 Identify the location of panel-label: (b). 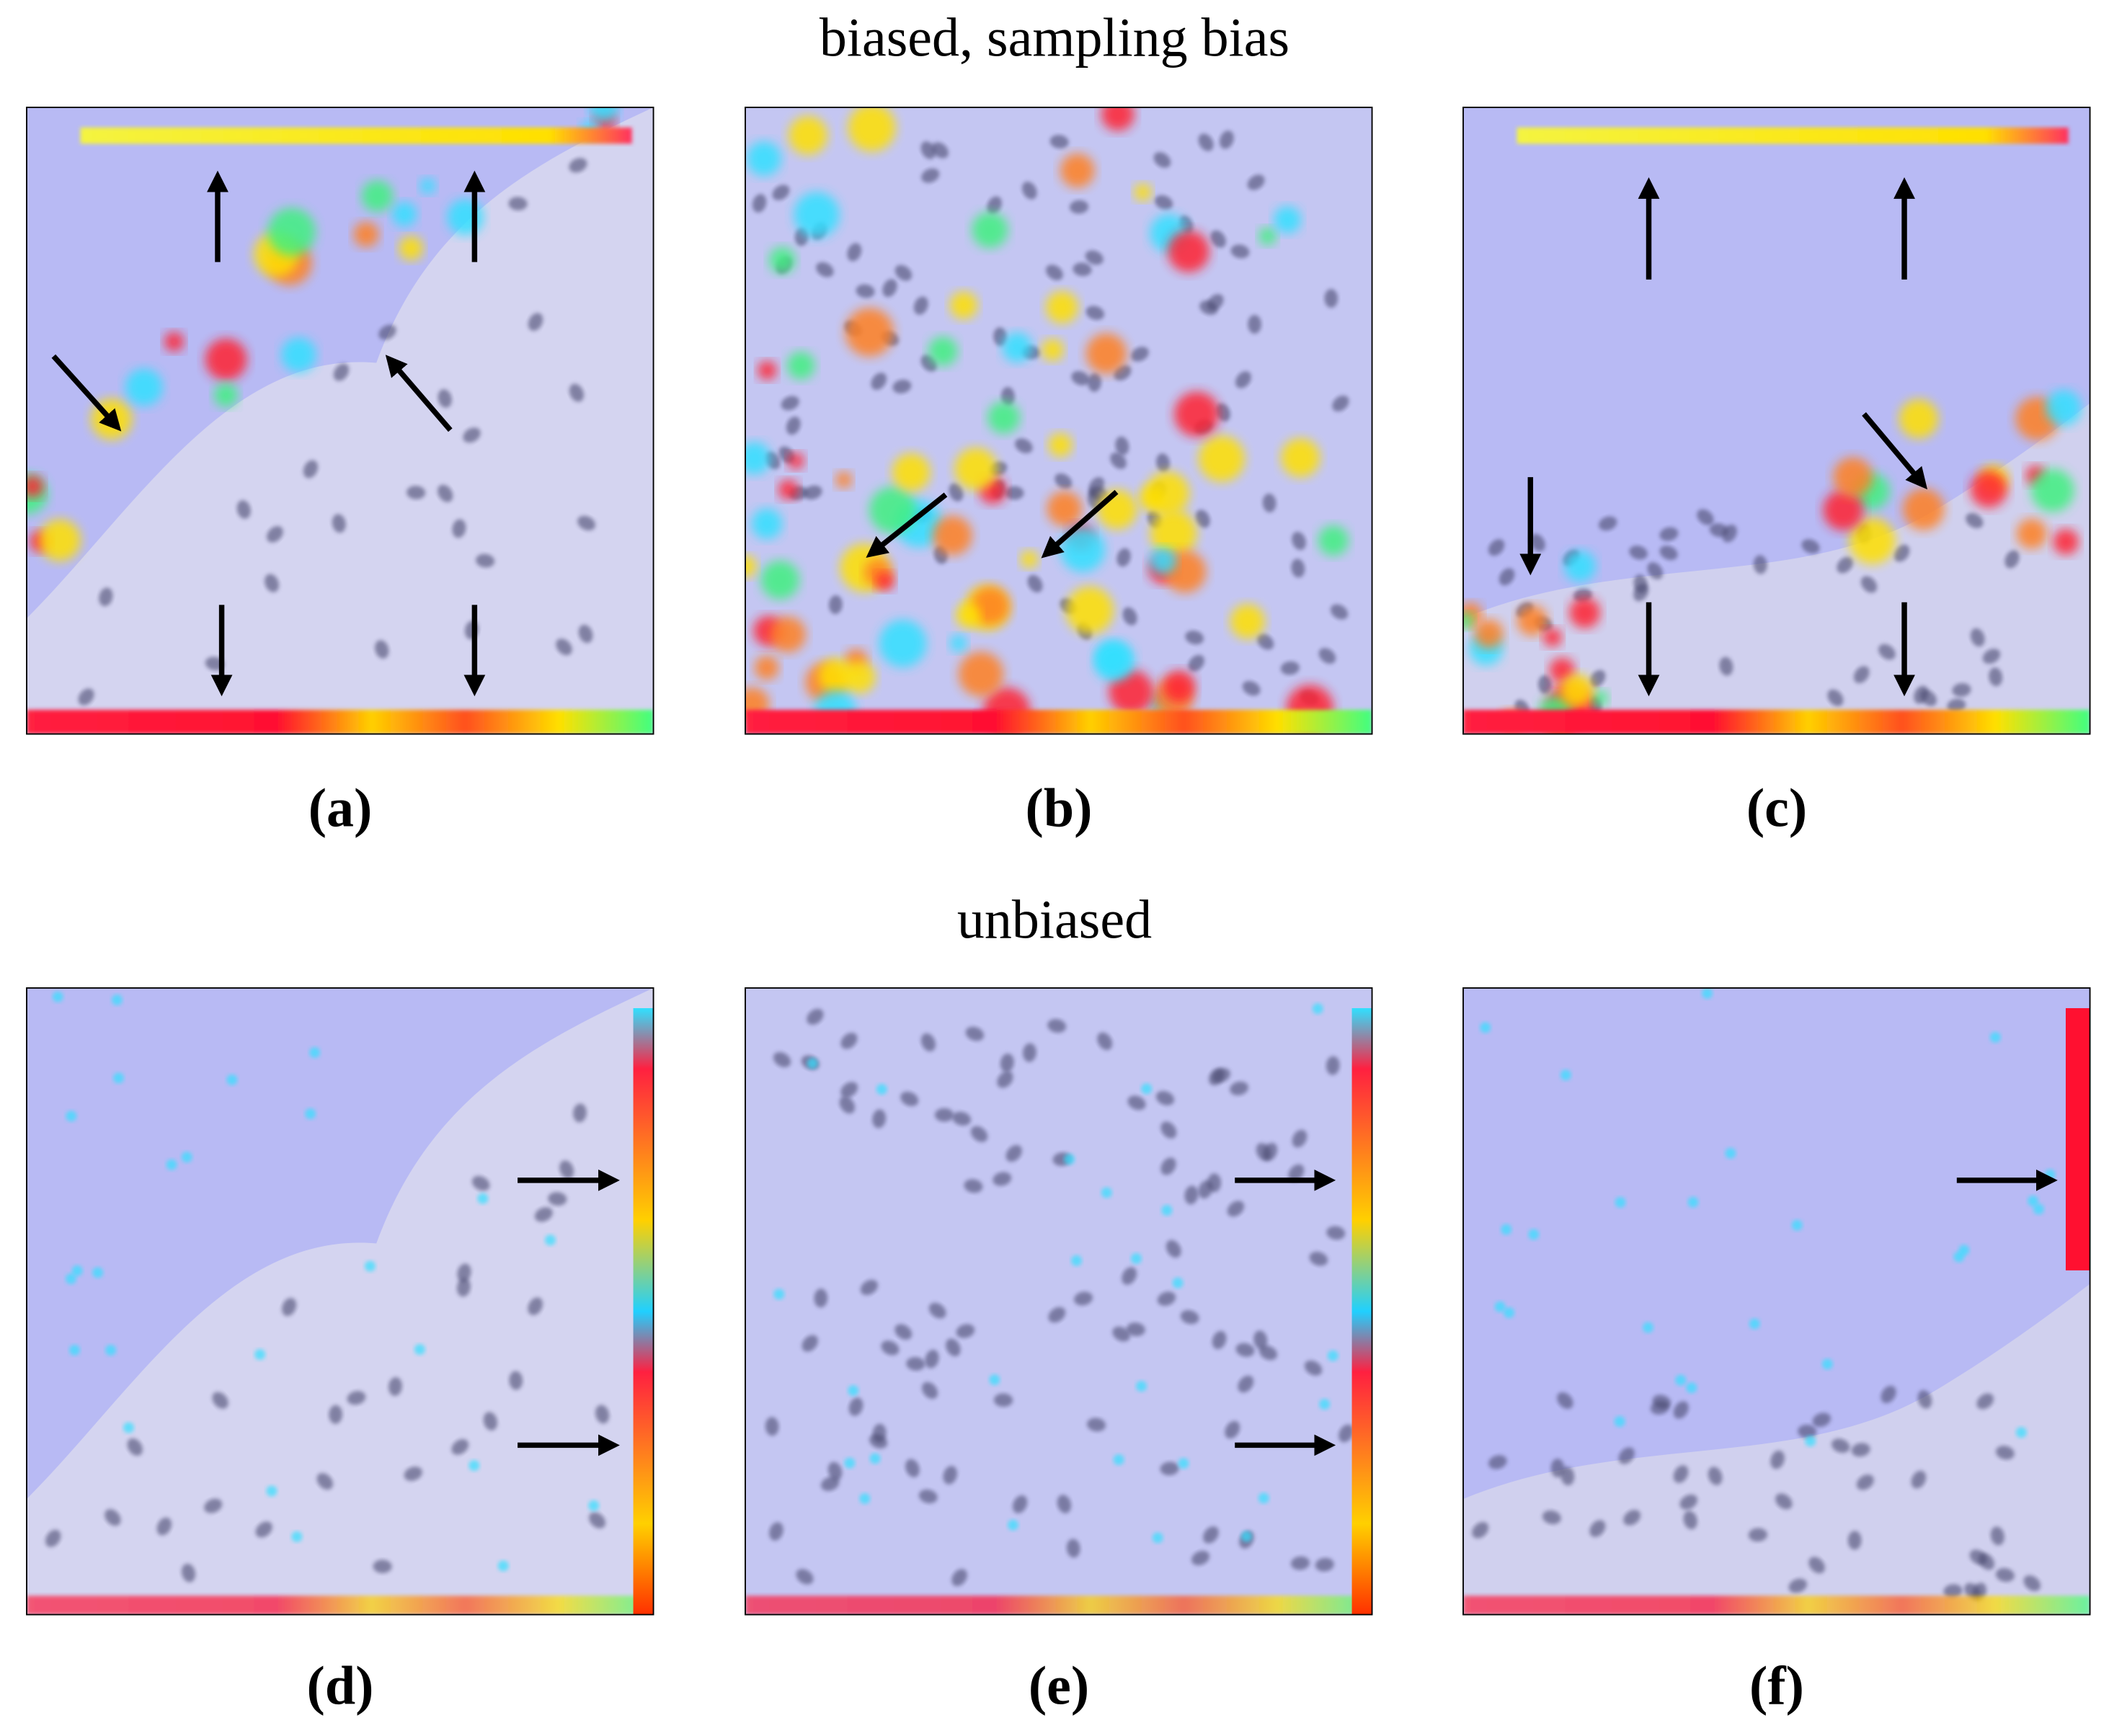
(1059, 808).